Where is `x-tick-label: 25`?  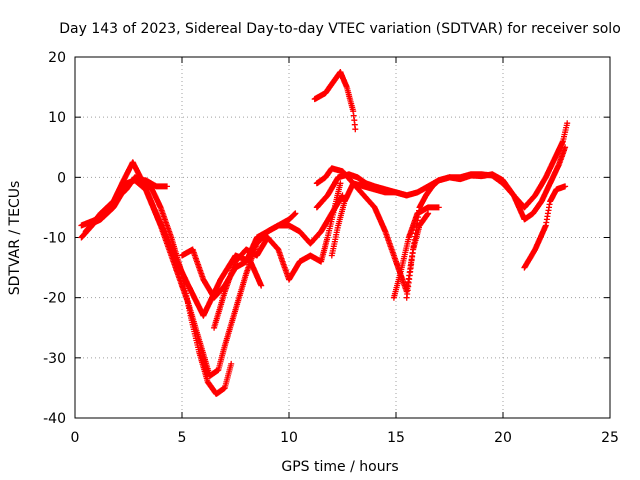
x-tick-label: 25 is located at coordinates (610, 438).